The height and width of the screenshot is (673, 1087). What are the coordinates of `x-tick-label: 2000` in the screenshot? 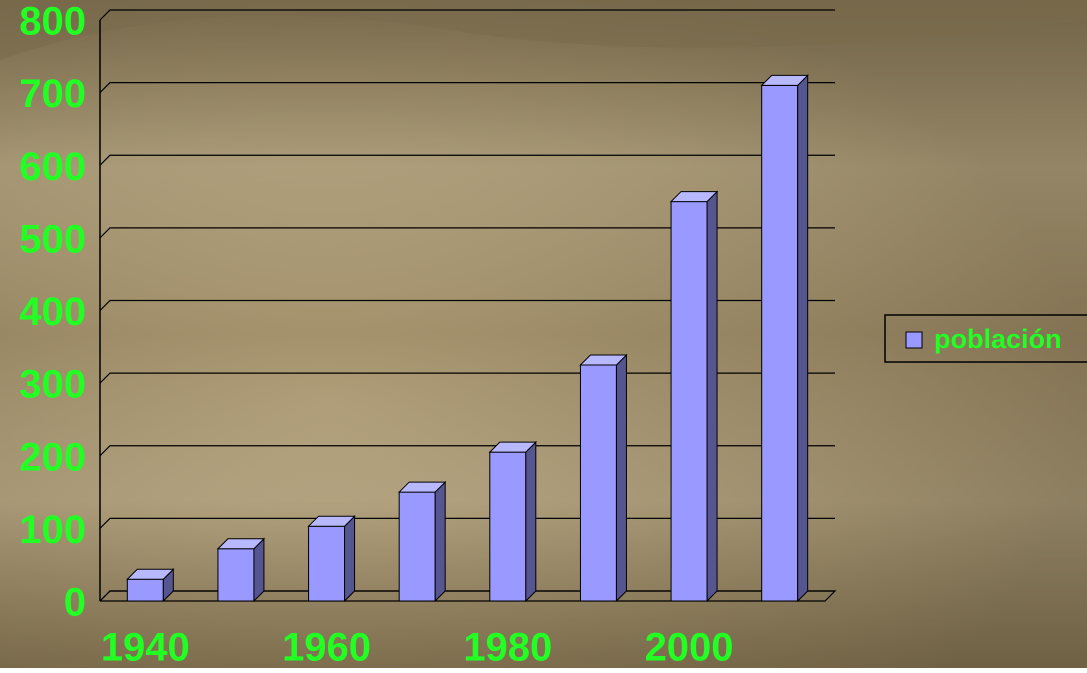 It's located at (689, 647).